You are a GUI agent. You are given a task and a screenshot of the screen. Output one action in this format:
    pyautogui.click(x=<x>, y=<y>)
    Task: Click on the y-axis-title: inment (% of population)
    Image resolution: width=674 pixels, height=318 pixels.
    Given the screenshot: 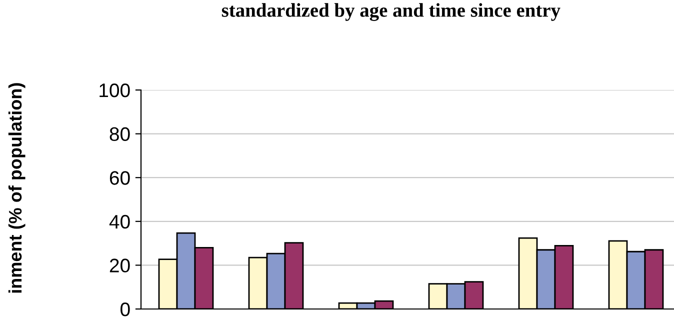 What is the action you would take?
    pyautogui.click(x=17, y=188)
    